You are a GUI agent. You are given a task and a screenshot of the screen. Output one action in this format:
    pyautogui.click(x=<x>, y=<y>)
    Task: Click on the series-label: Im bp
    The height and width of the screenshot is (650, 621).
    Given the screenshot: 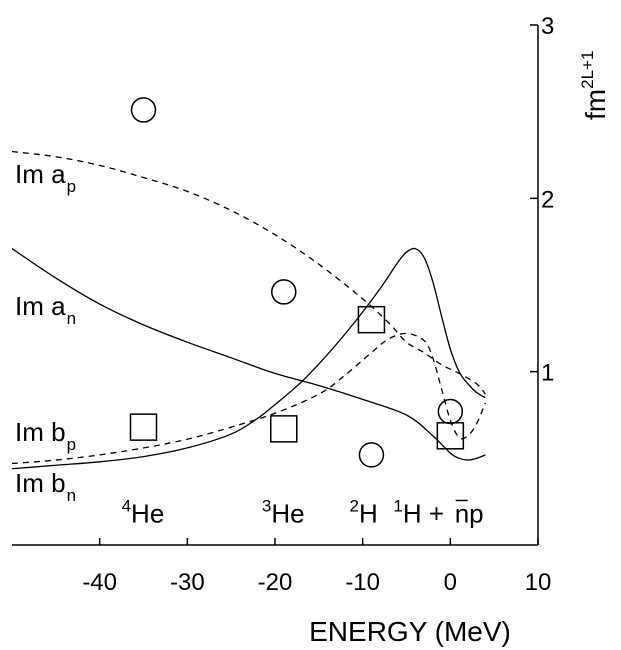 What is the action you would take?
    pyautogui.click(x=45, y=435)
    